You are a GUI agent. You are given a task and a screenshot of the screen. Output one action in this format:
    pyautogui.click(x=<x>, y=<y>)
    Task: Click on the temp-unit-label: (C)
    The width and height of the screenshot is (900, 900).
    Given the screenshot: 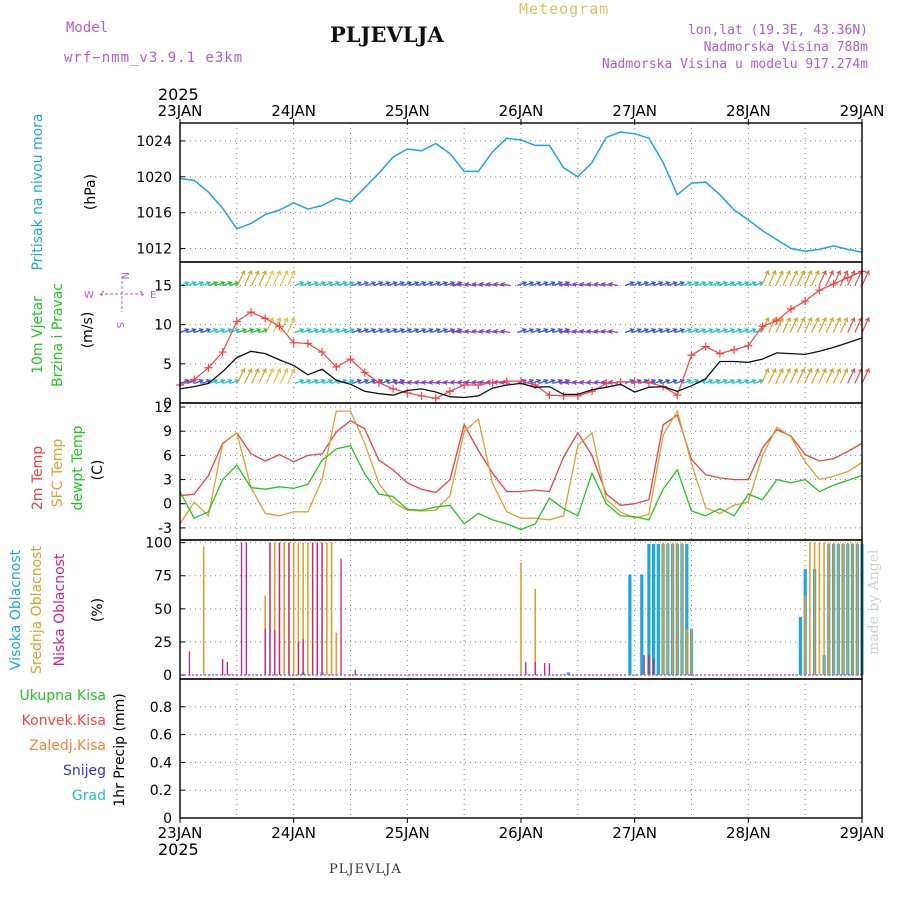 What is the action you would take?
    pyautogui.click(x=98, y=470)
    